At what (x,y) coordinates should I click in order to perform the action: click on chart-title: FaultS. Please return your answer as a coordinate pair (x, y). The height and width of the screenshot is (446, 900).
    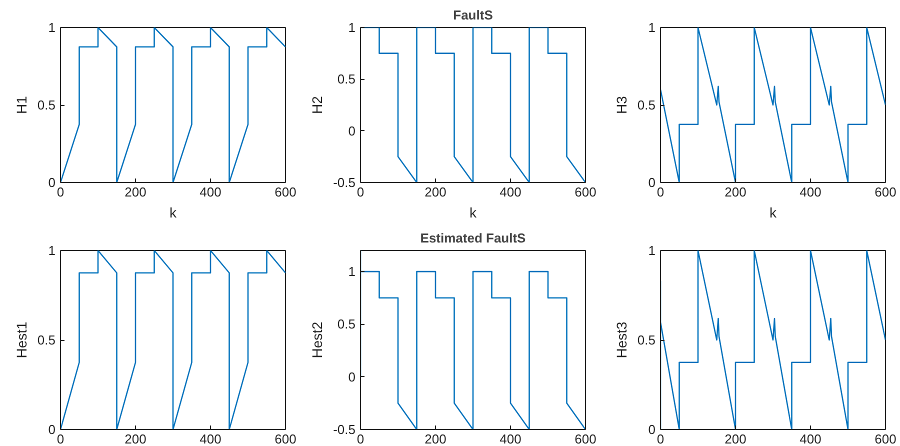
    Looking at the image, I should click on (473, 15).